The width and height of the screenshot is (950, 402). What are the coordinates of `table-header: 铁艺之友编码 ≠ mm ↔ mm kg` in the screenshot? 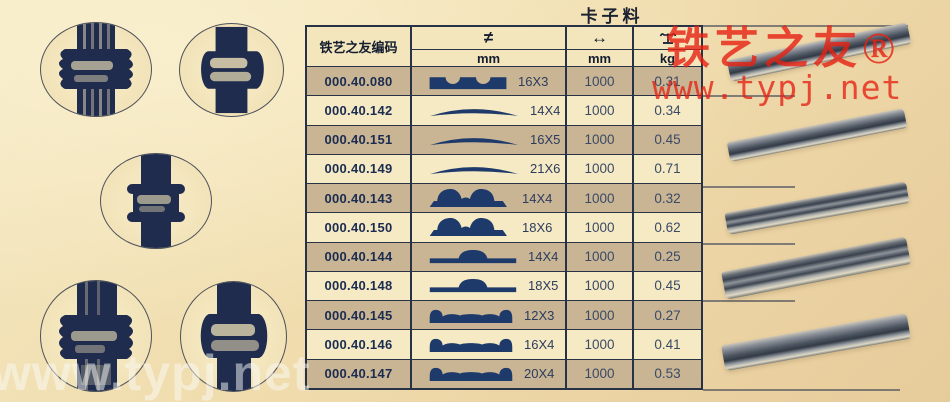 It's located at (504, 46).